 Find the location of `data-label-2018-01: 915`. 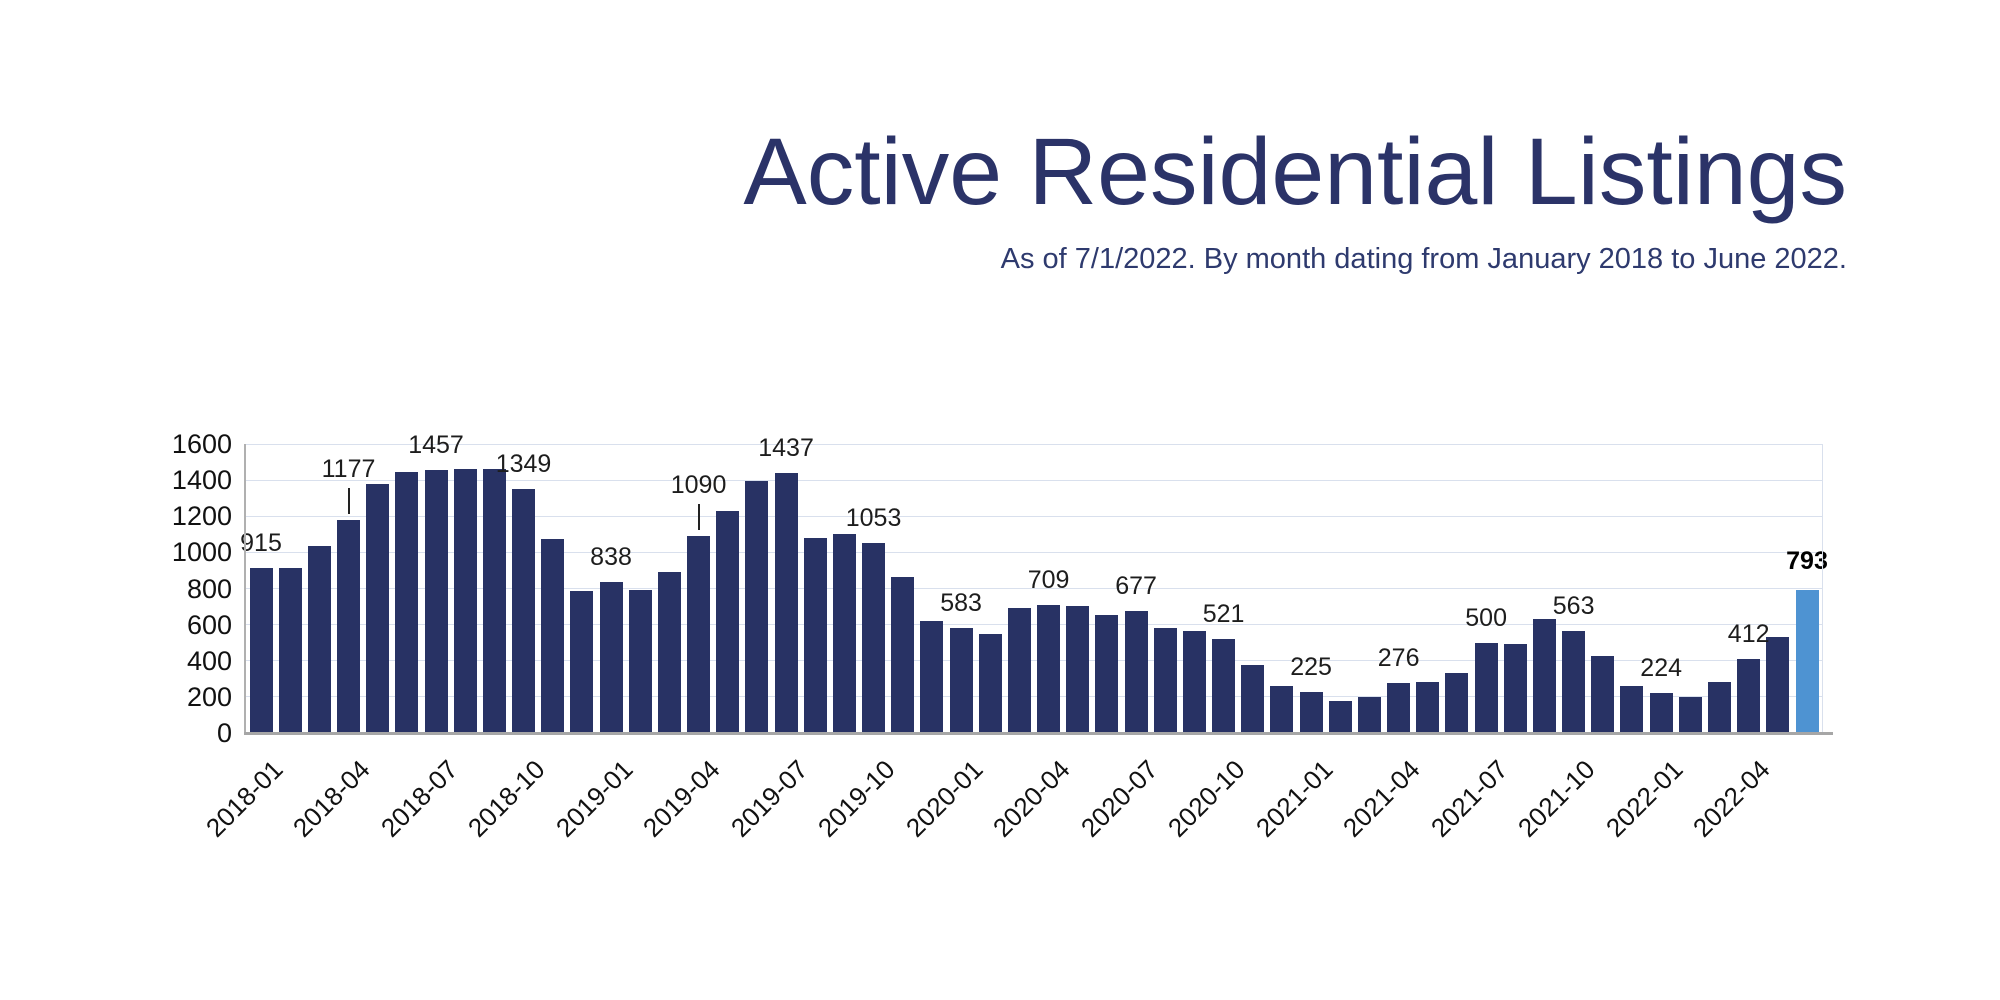

data-label-2018-01: 915 is located at coordinates (261, 542).